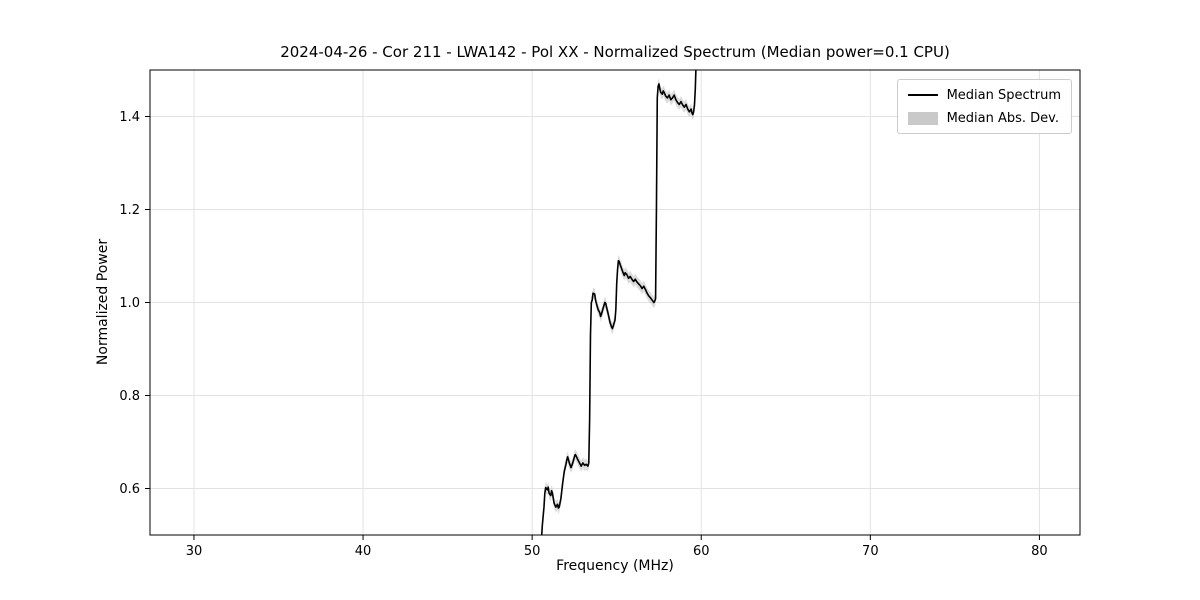  I want to click on y-tick-label: 0.8, so click(129, 396).